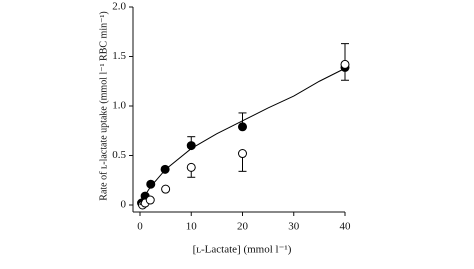 This screenshot has width=474, height=269. Describe the element at coordinates (119, 106) in the screenshot. I see `y-tick-label: 1.0` at that location.